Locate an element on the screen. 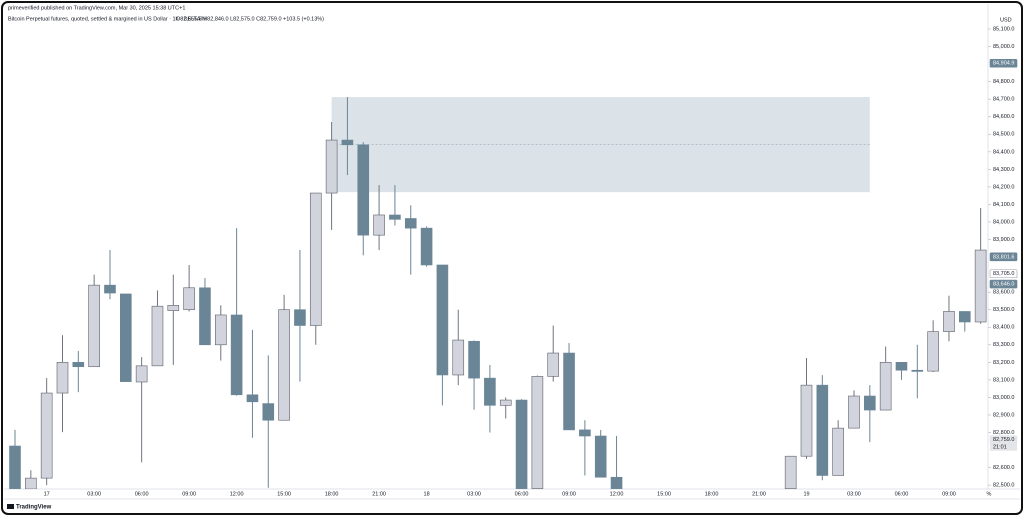 The width and height of the screenshot is (1024, 521). y-tick-label: 82,500.0 is located at coordinates (1003, 486).